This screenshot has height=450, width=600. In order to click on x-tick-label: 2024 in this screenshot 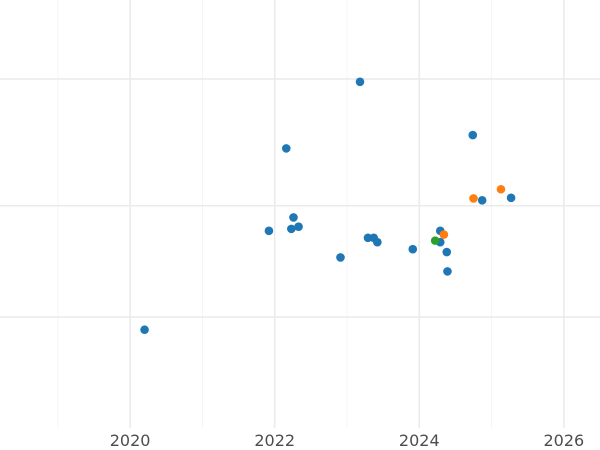, I will do `click(419, 440)`.